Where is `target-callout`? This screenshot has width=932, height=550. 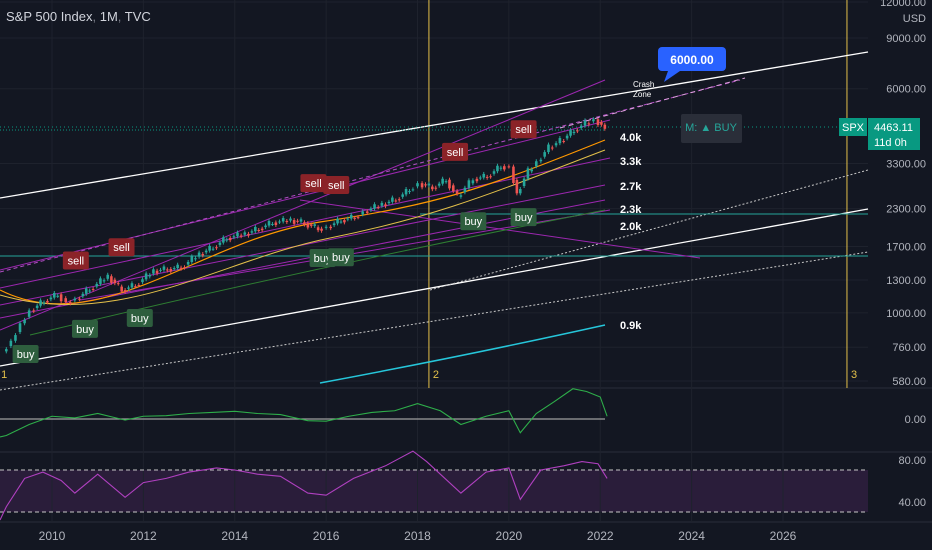 target-callout is located at coordinates (692, 59).